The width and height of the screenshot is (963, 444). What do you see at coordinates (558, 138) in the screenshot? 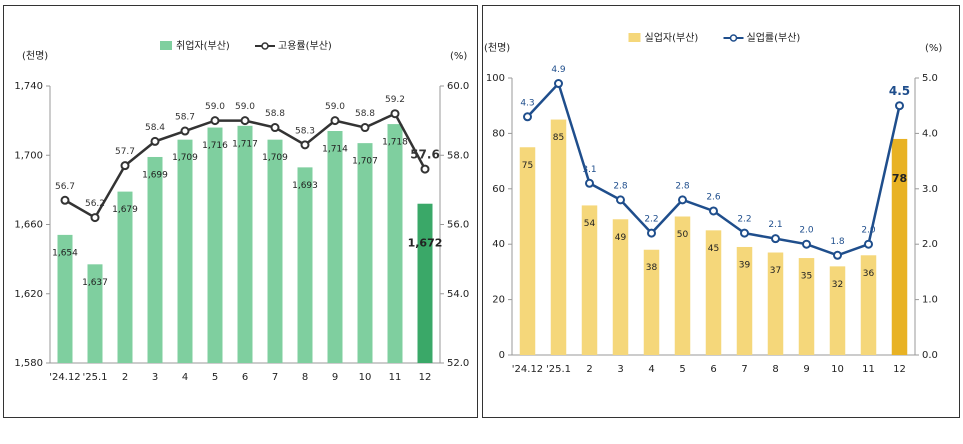
I see `bar-value-label: 85` at bounding box center [558, 138].